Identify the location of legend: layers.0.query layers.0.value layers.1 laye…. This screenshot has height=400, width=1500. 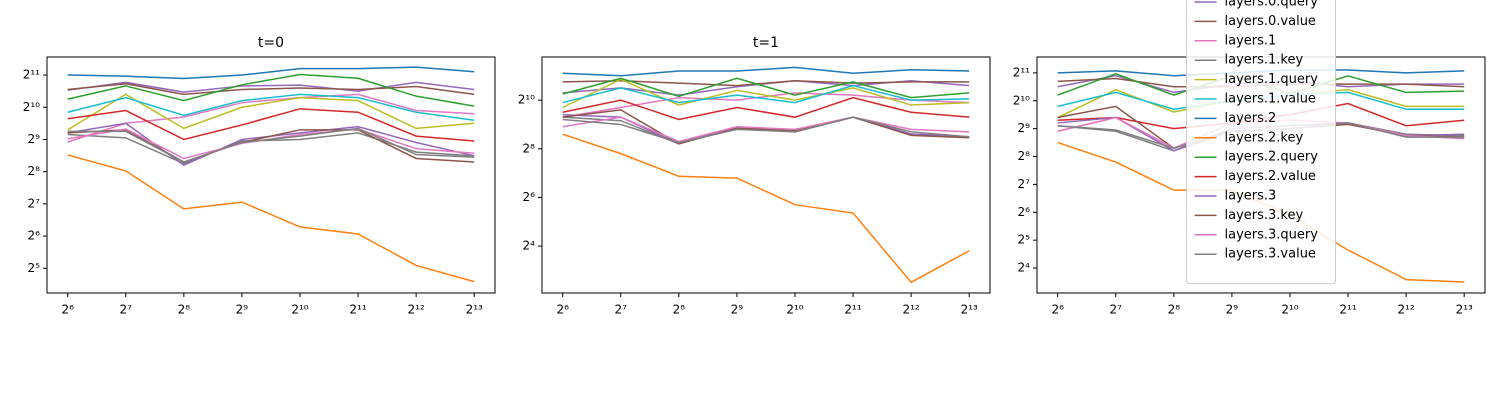
(1261, 142).